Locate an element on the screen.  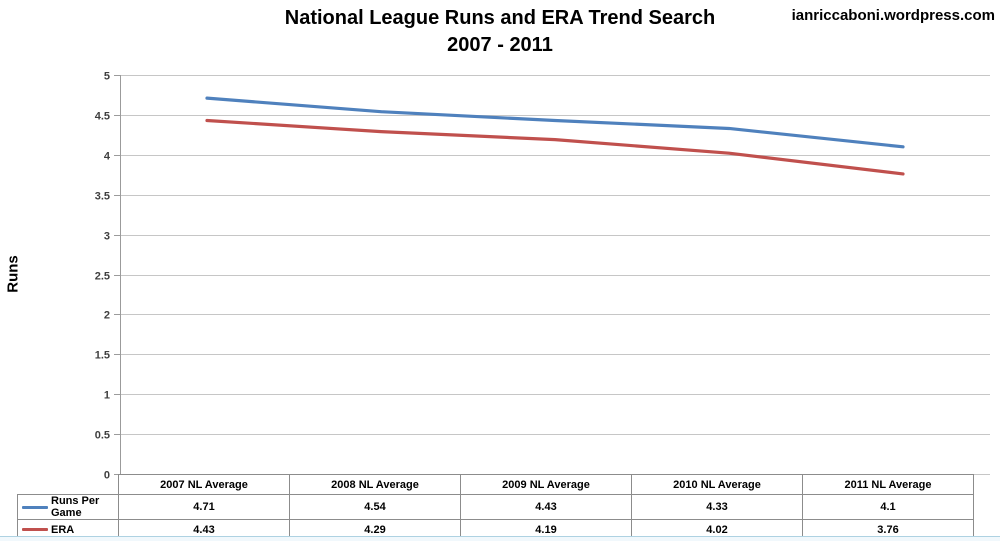
series-line-runs-per-game is located at coordinates (555, 122).